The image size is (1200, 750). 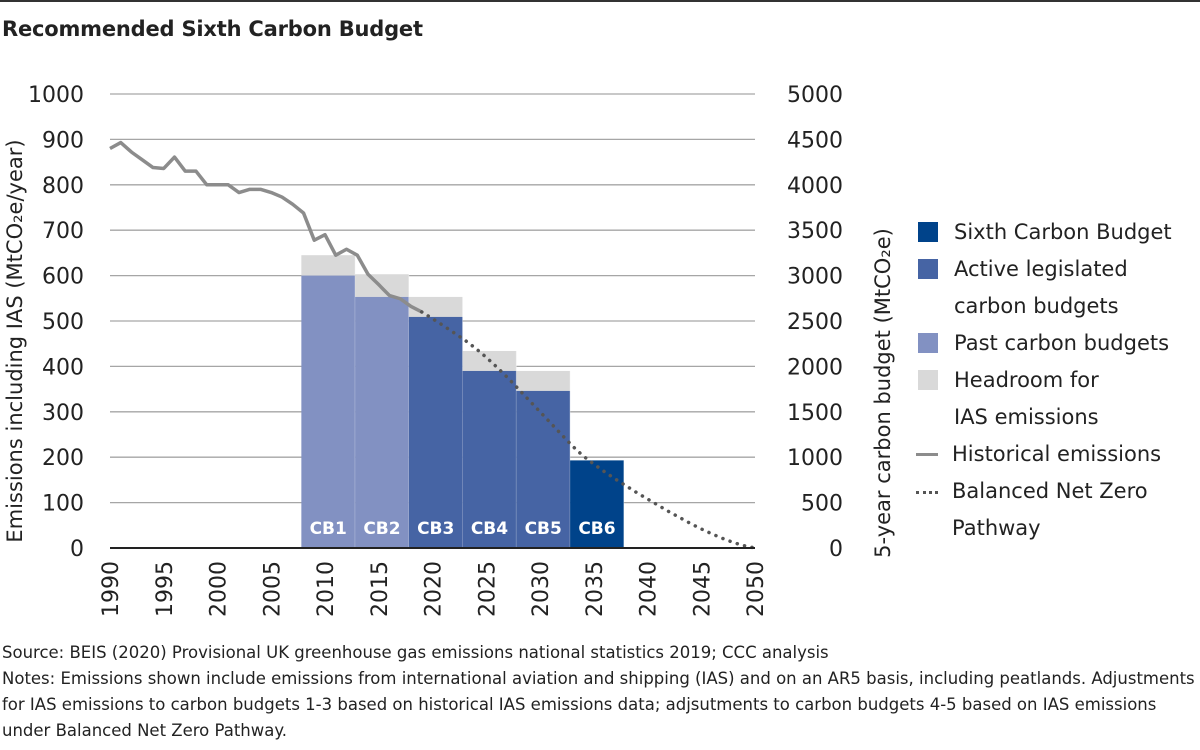 I want to click on y-right-tick-label: 0, so click(x=836, y=549).